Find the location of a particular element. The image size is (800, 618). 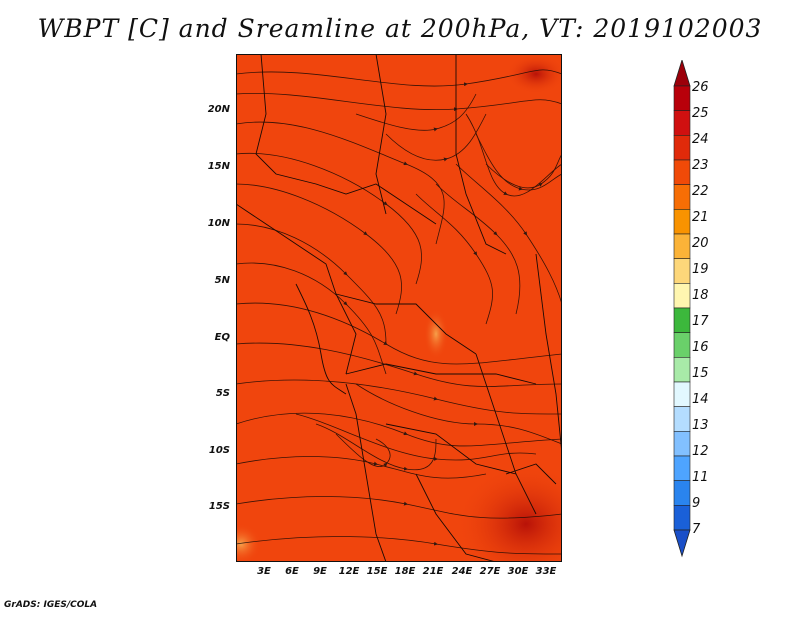

colorbar-label-24: 24 is located at coordinates (700, 139).